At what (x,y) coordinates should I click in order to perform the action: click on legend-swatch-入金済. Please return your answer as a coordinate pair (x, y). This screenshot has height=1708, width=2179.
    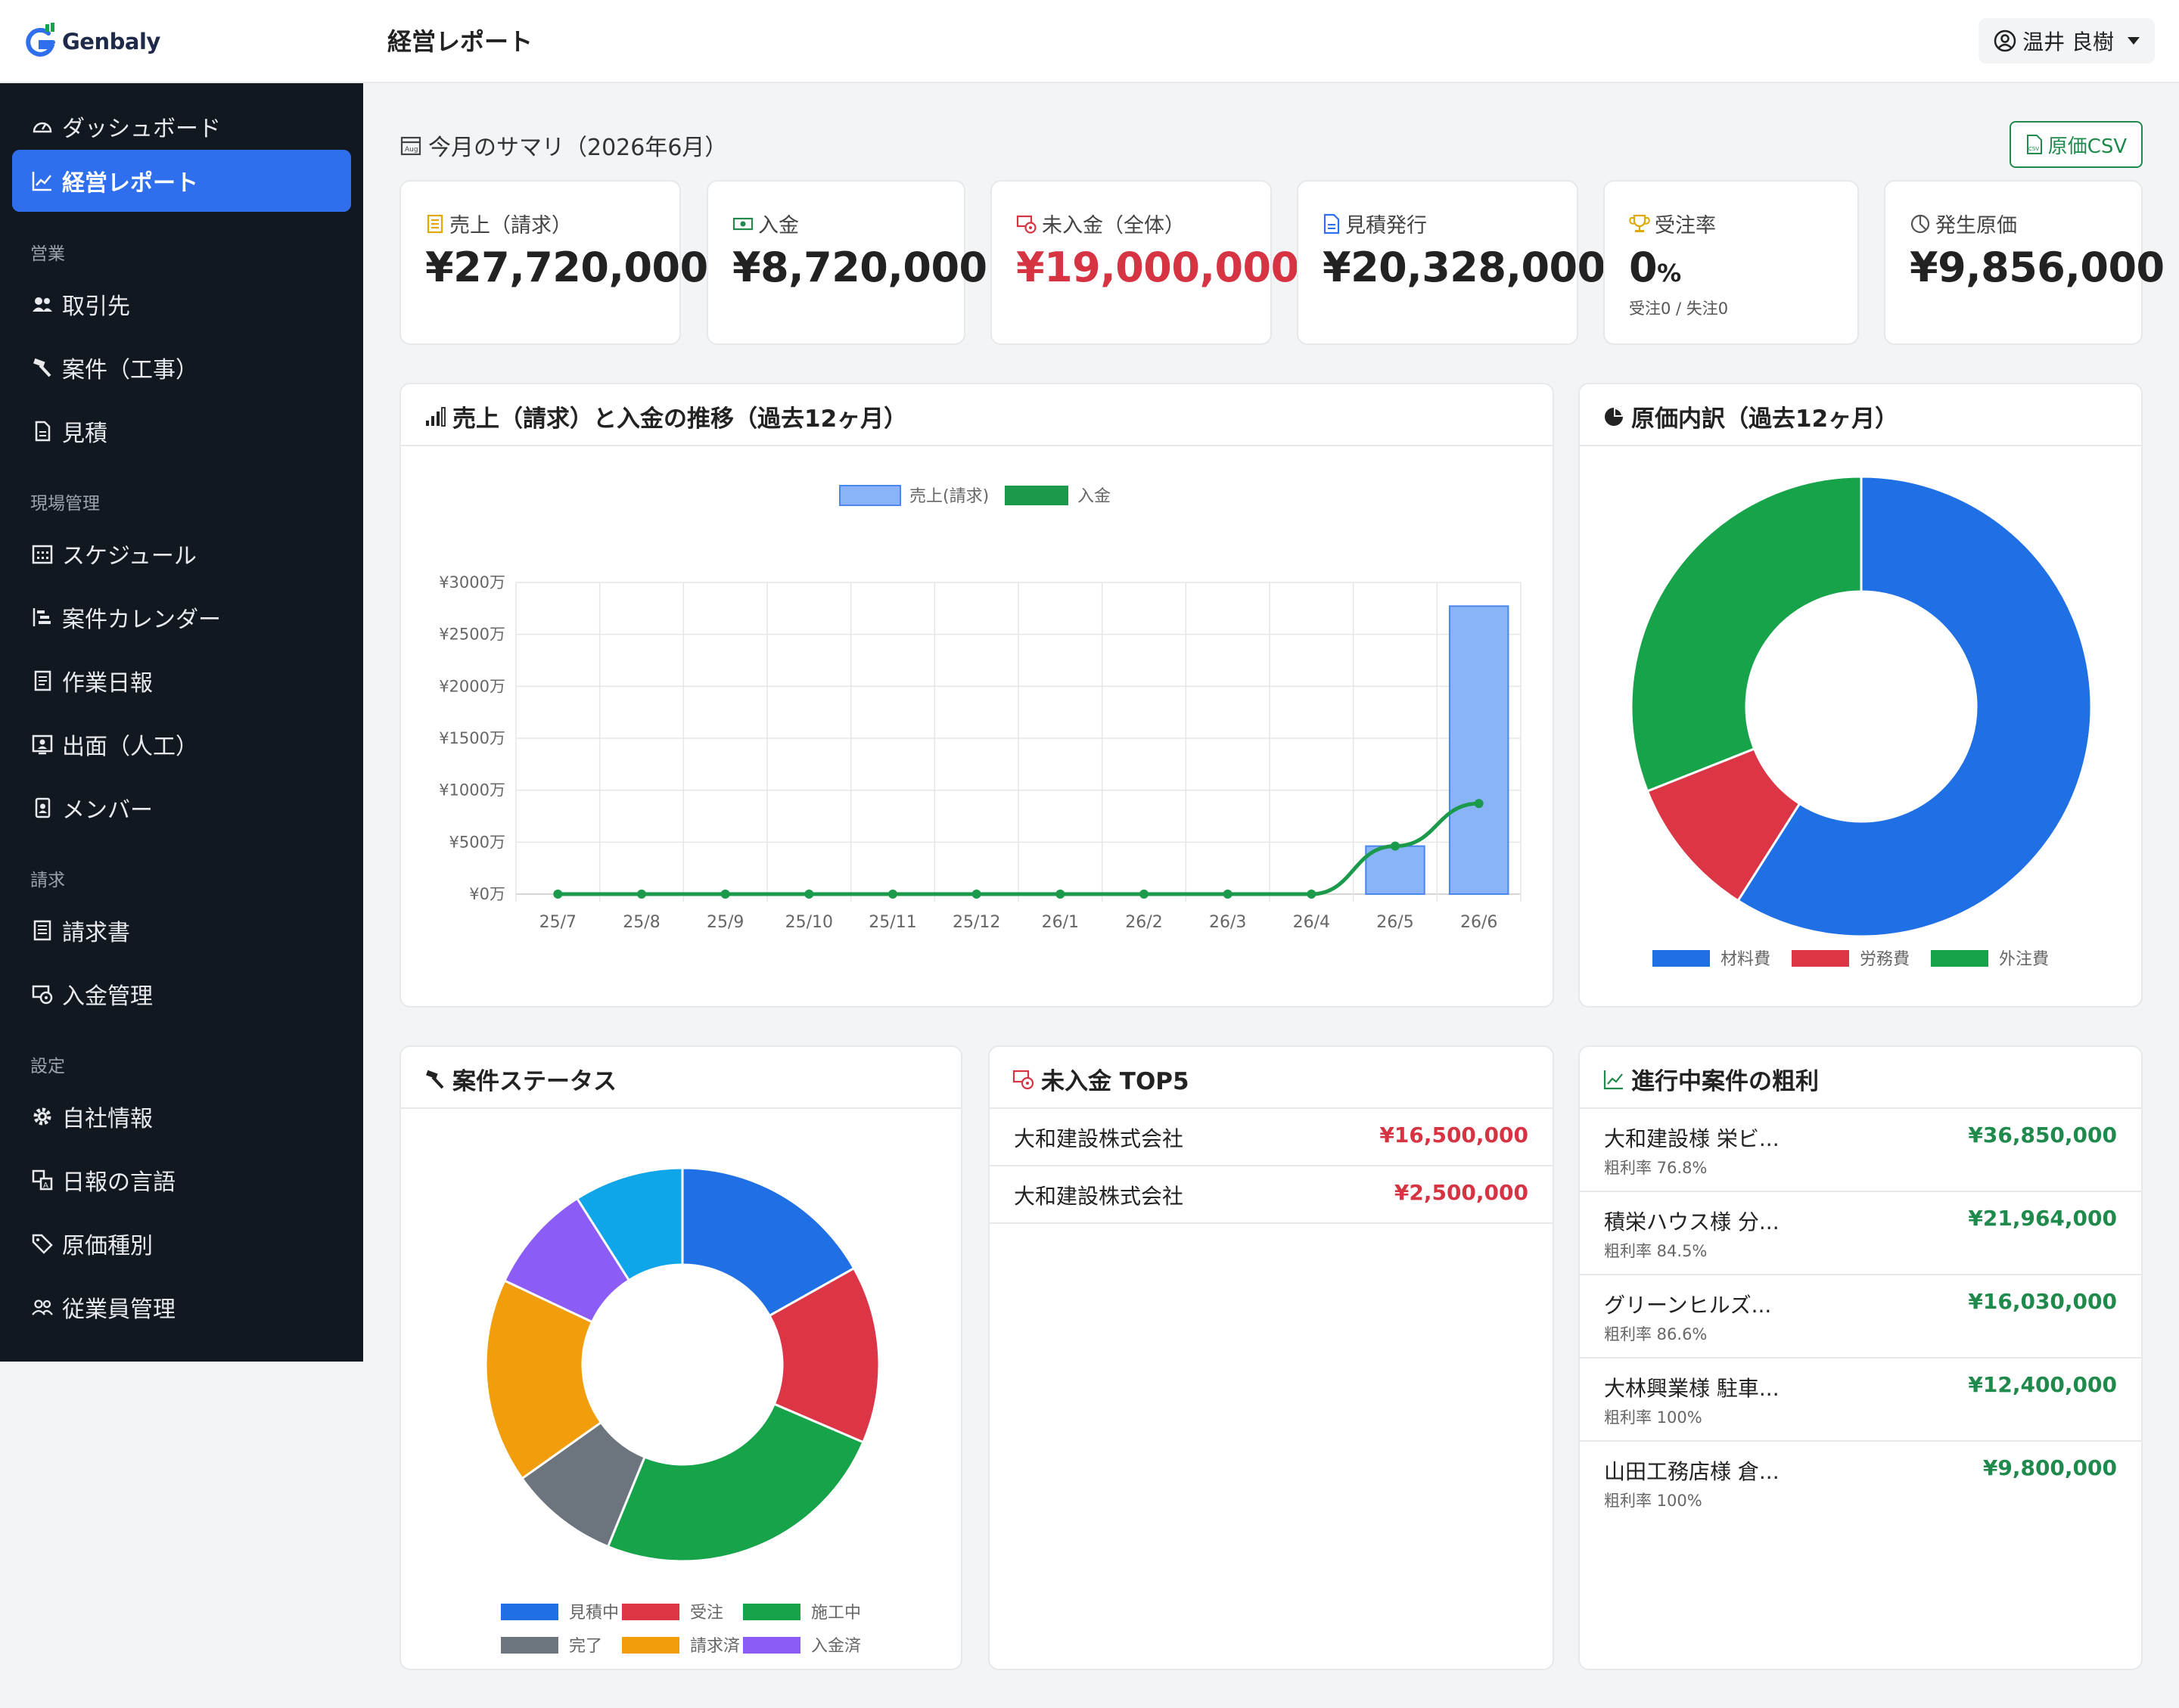
    Looking at the image, I should click on (772, 1646).